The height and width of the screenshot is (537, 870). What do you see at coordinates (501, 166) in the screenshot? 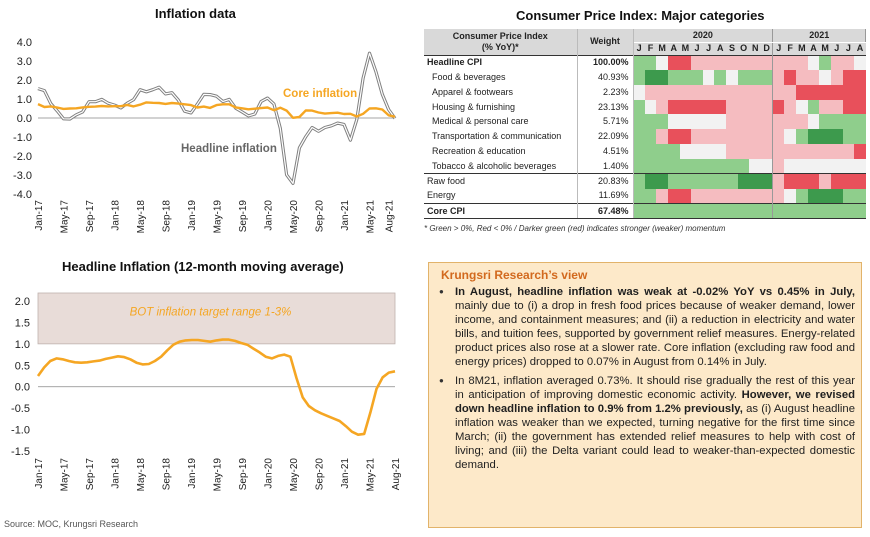
I see `row-category: Tobacco & alcoholic beverages` at bounding box center [501, 166].